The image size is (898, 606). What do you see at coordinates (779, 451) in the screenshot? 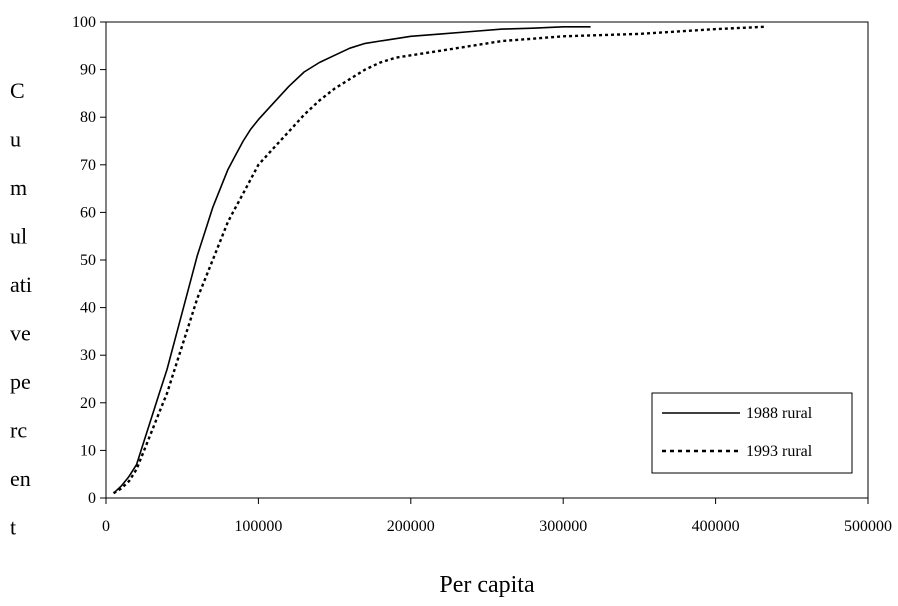
I see `legend-label-1993-rural: 1993 rural` at bounding box center [779, 451].